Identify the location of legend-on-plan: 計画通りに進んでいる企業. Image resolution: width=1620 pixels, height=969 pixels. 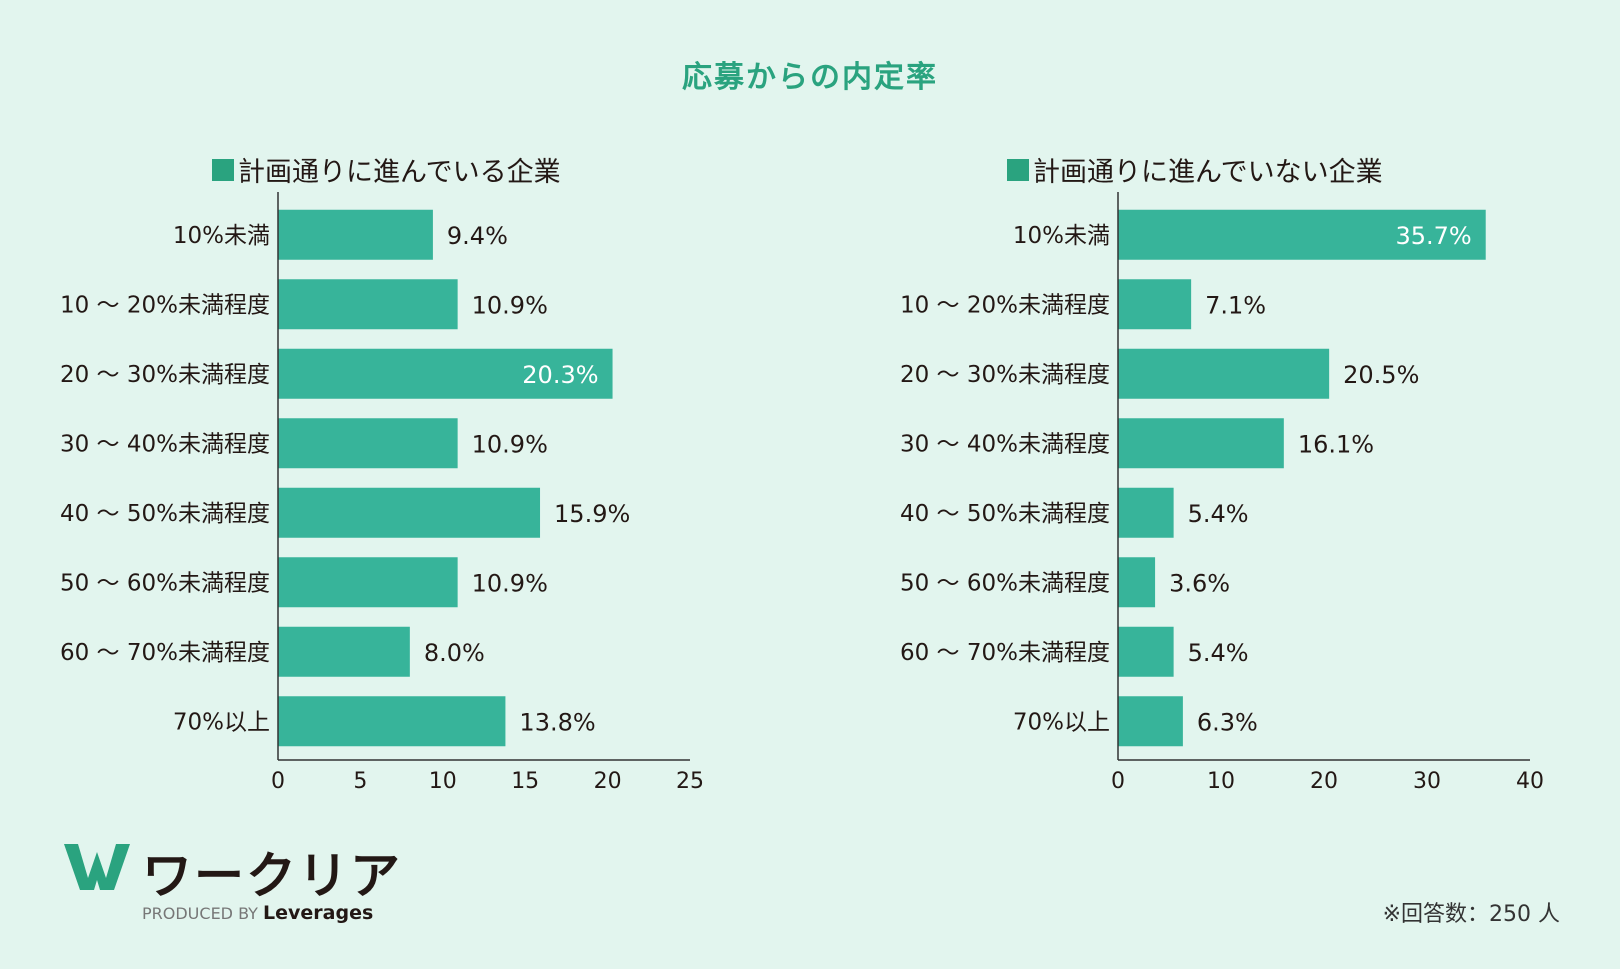
(386, 169).